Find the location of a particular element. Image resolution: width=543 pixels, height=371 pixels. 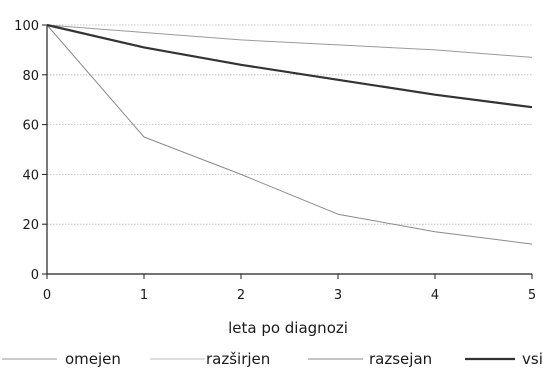

y-tick-label: 100 is located at coordinates (26, 26).